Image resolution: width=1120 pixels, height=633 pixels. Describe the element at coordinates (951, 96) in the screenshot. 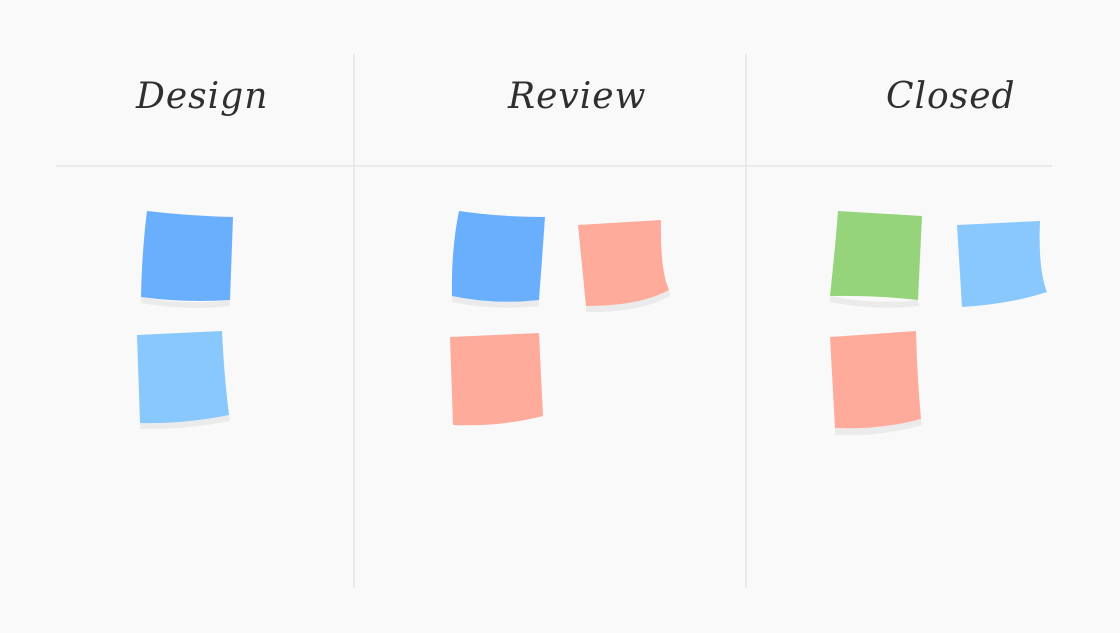

I see `column-title-closed: Closed` at that location.